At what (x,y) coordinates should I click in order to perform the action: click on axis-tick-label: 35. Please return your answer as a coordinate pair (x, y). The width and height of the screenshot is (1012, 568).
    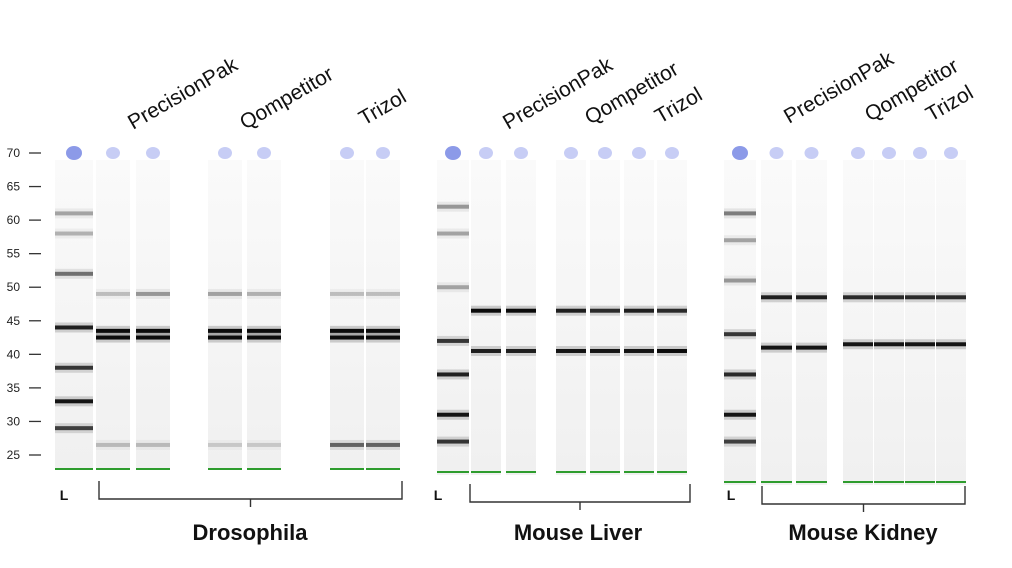
    Looking at the image, I should click on (14, 388).